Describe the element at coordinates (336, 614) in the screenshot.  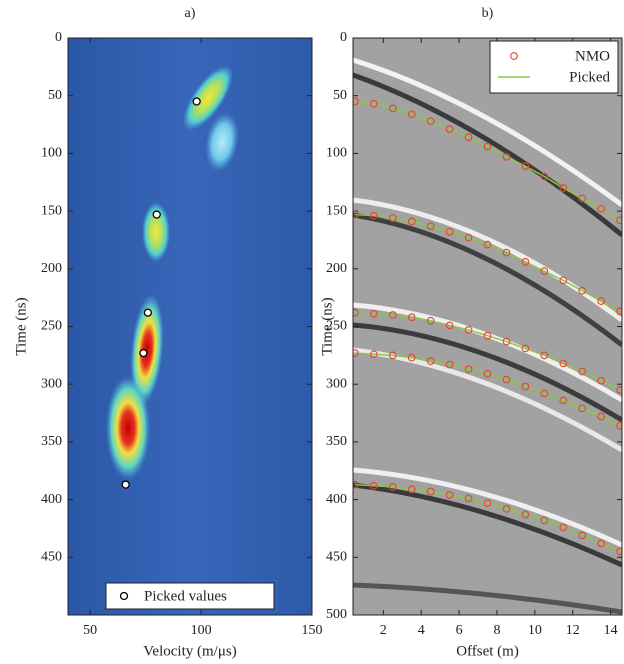
I see `y-tick-label: 500` at that location.